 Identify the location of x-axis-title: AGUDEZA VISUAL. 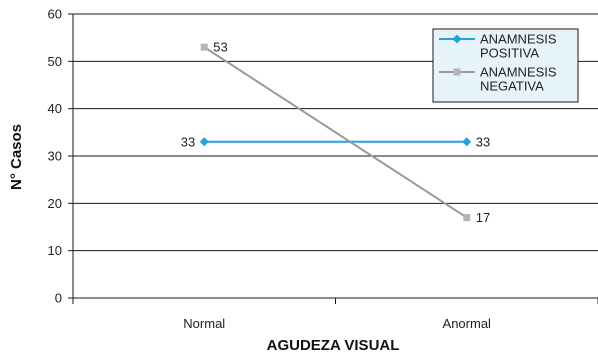
(333, 345).